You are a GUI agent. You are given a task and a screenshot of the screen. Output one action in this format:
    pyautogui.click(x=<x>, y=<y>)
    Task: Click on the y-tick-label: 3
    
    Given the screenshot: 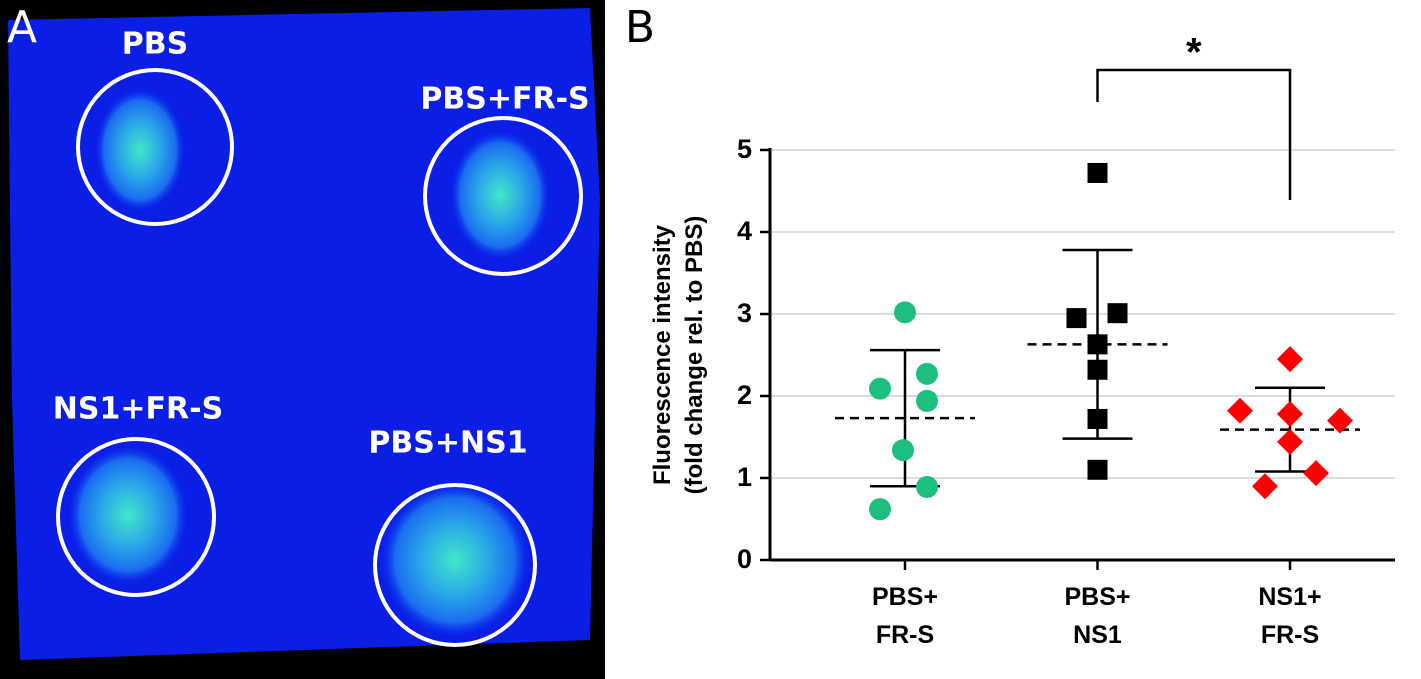 What is the action you would take?
    pyautogui.click(x=744, y=313)
    